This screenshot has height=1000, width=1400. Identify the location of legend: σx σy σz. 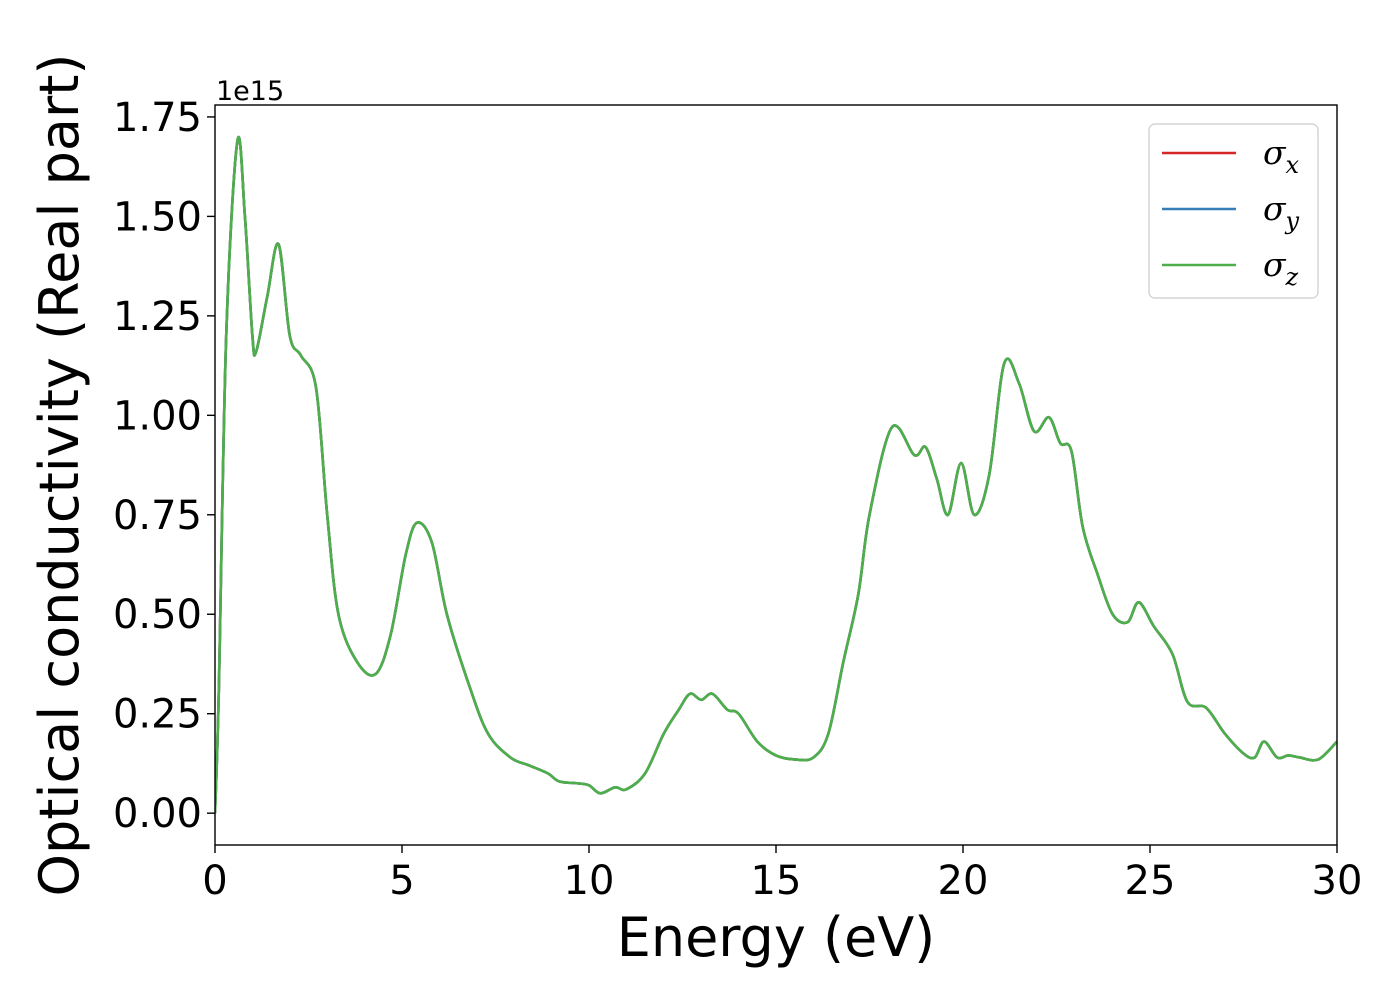
(1233, 211).